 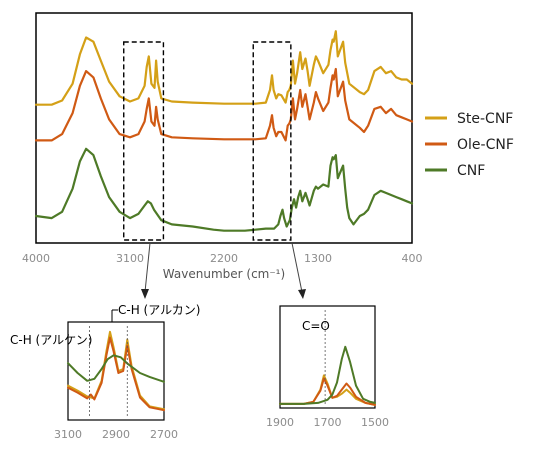 What do you see at coordinates (375, 422) in the screenshot?
I see `inset-co-tick-label: 1500` at bounding box center [375, 422].